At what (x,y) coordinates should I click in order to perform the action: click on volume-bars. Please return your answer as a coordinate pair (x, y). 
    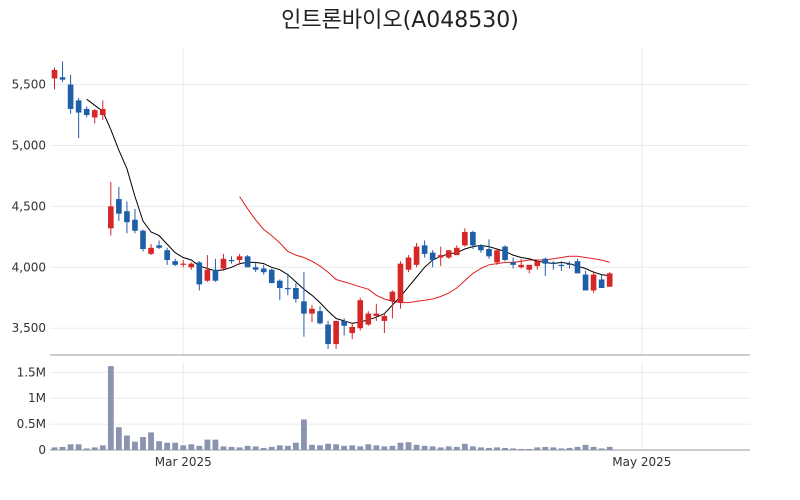
    Looking at the image, I should click on (332, 408).